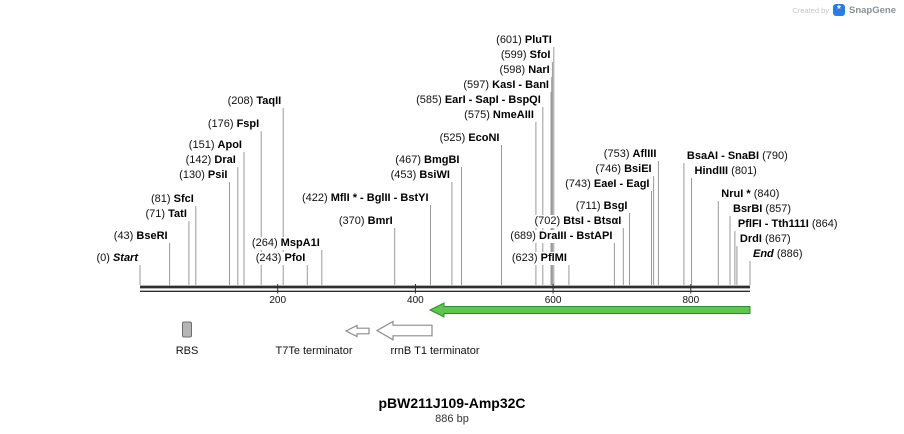  I want to click on site-position-text: (81), so click(162, 199).